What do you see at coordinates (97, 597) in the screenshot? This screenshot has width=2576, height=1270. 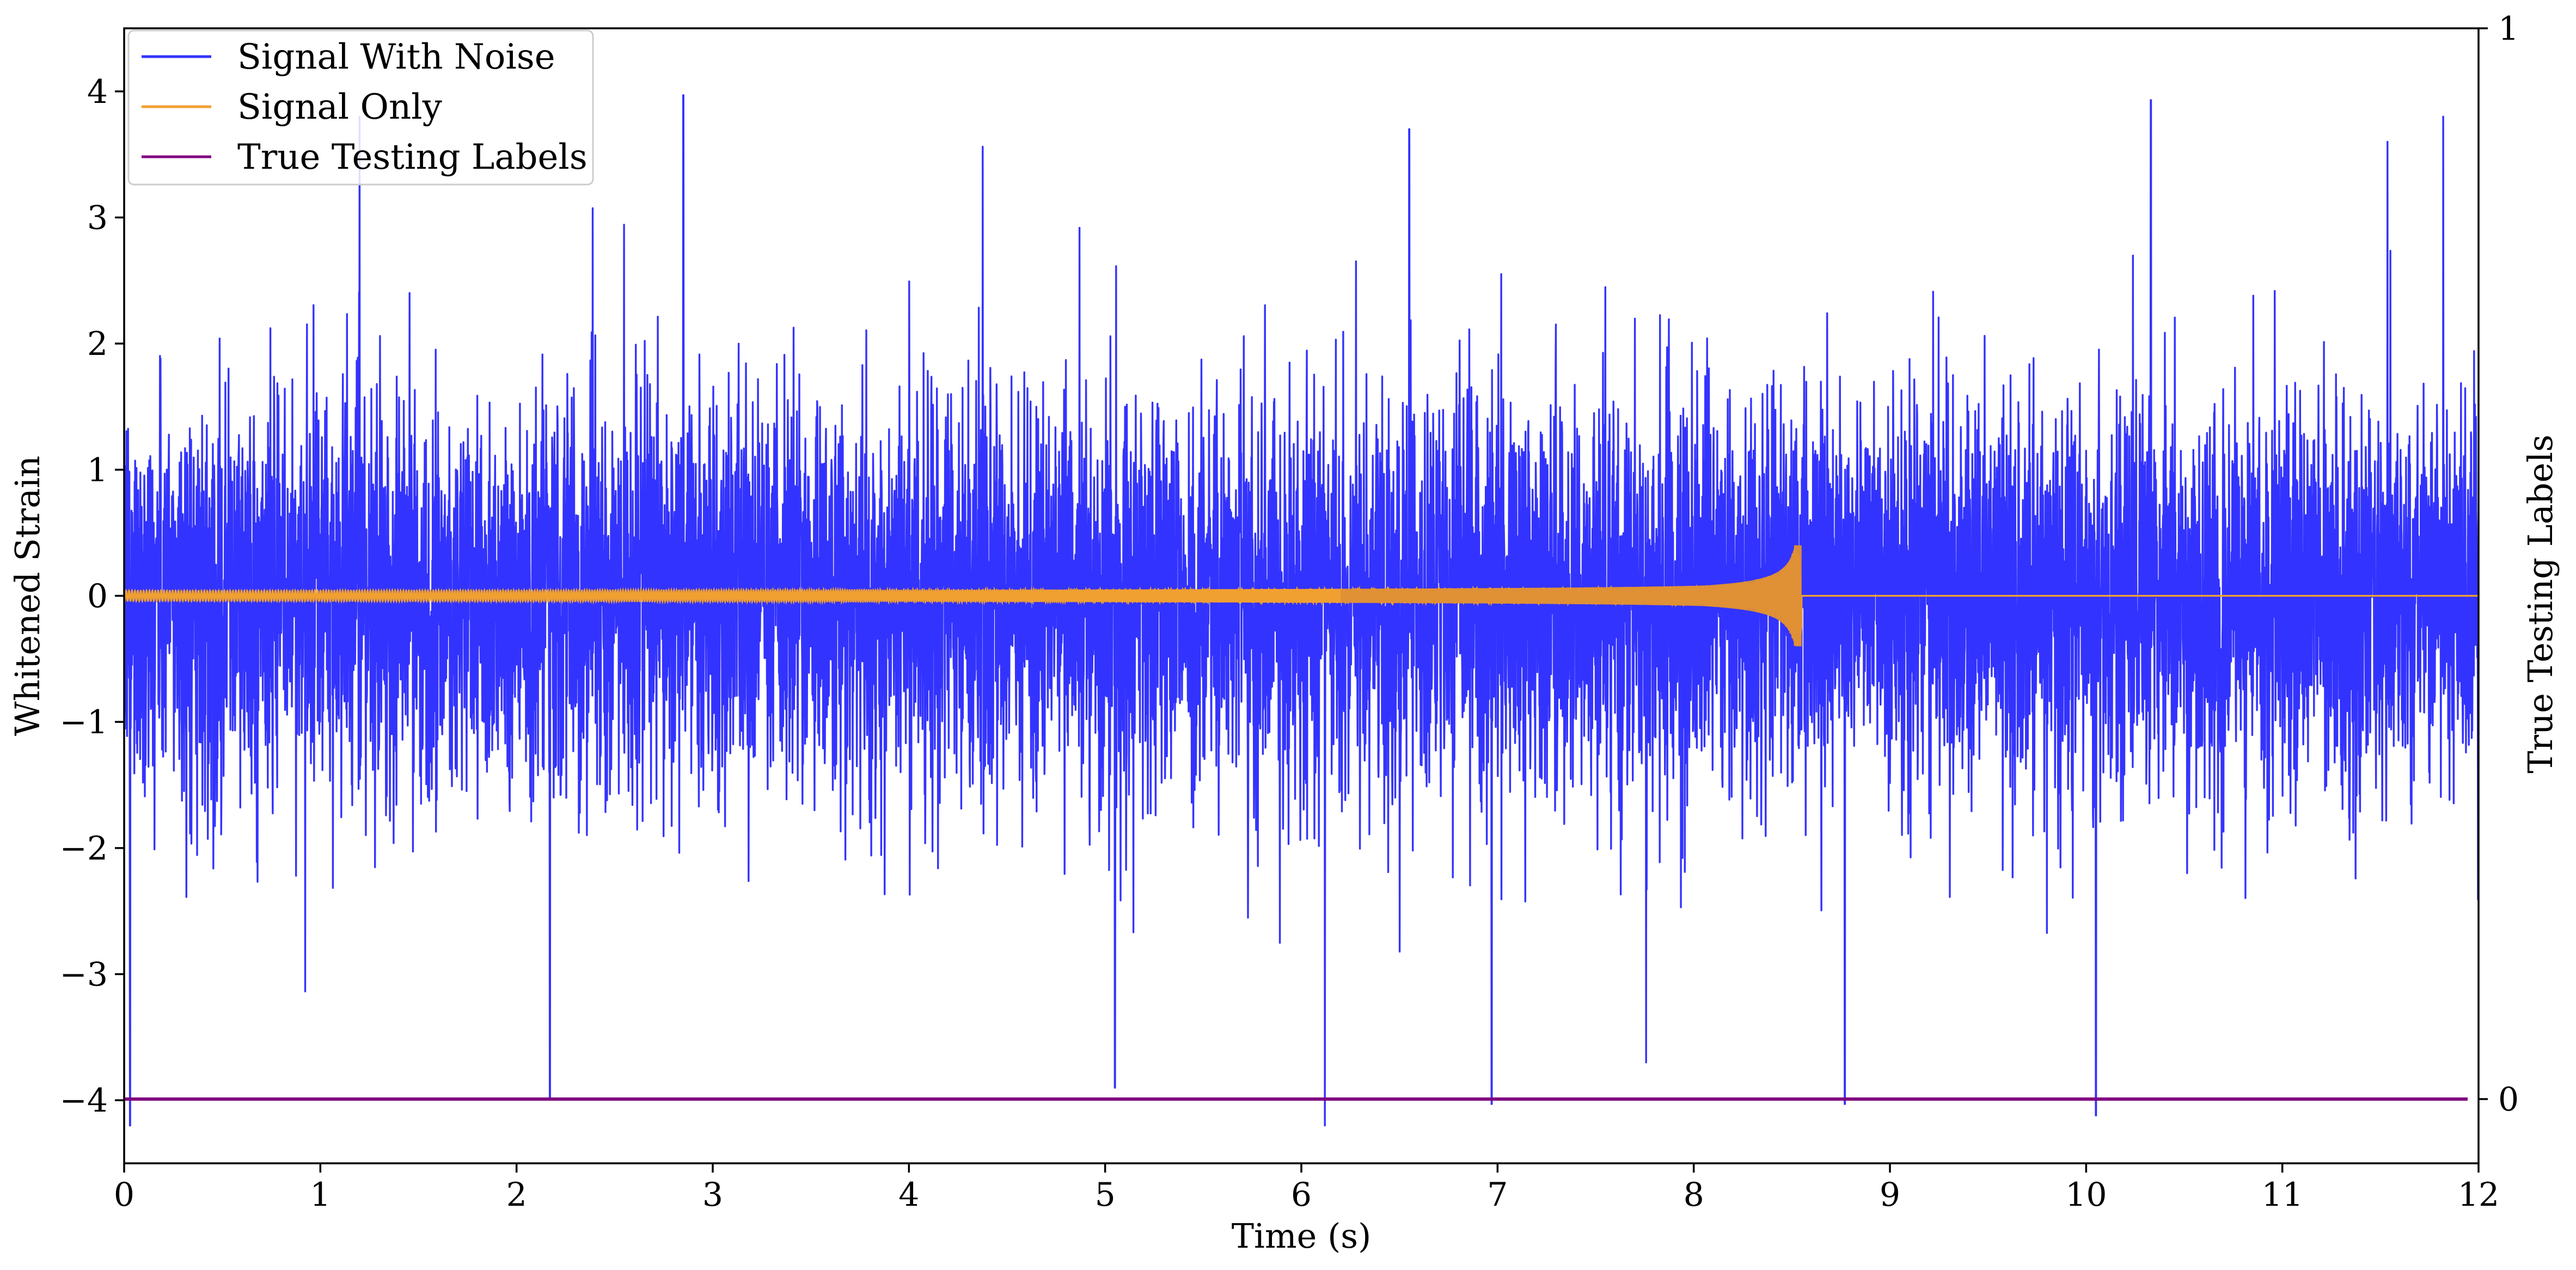 I see `y-tick-label: 0` at bounding box center [97, 597].